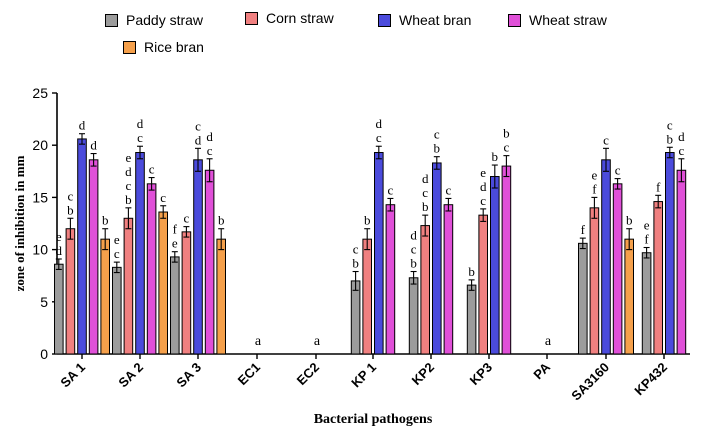  What do you see at coordinates (629, 220) in the screenshot?
I see `significance-letter-rice-bran-sa3160: b` at bounding box center [629, 220].